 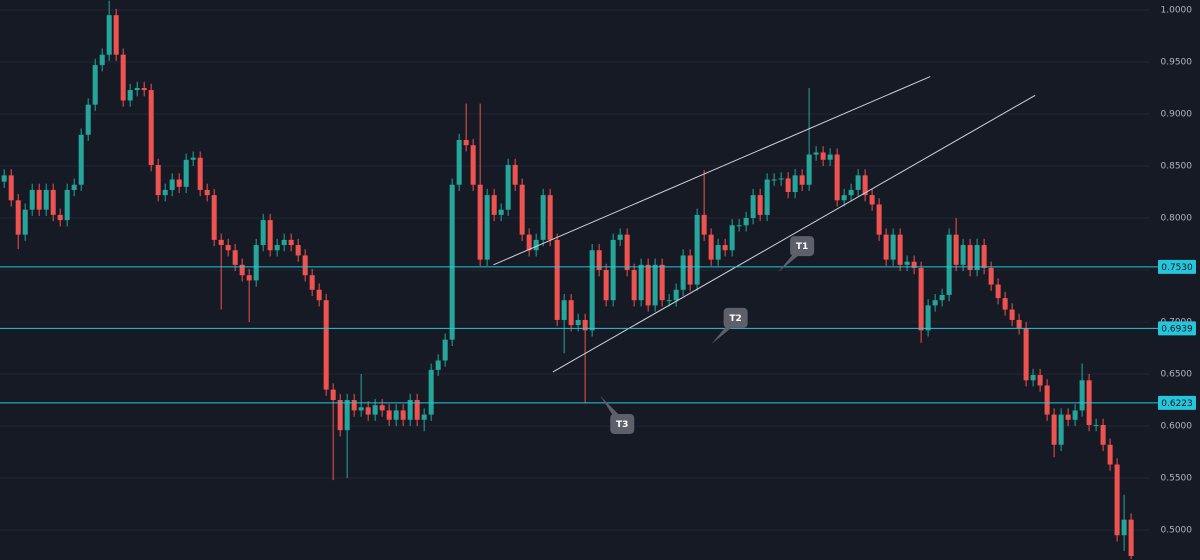 I want to click on y-tick-label: 0.8000, so click(x=1177, y=219).